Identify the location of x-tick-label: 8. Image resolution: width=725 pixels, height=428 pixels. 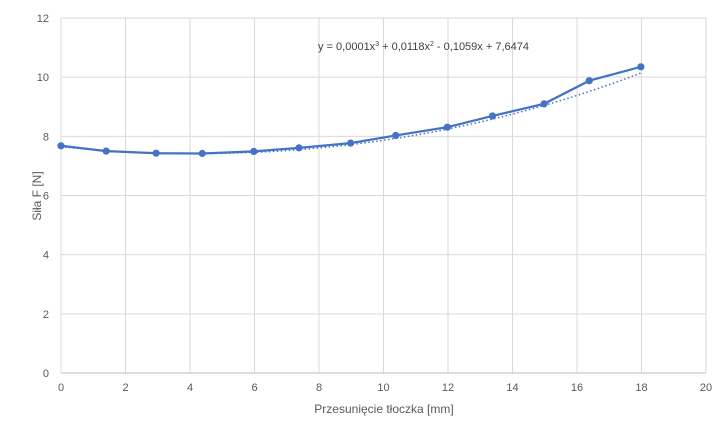
(319, 388).